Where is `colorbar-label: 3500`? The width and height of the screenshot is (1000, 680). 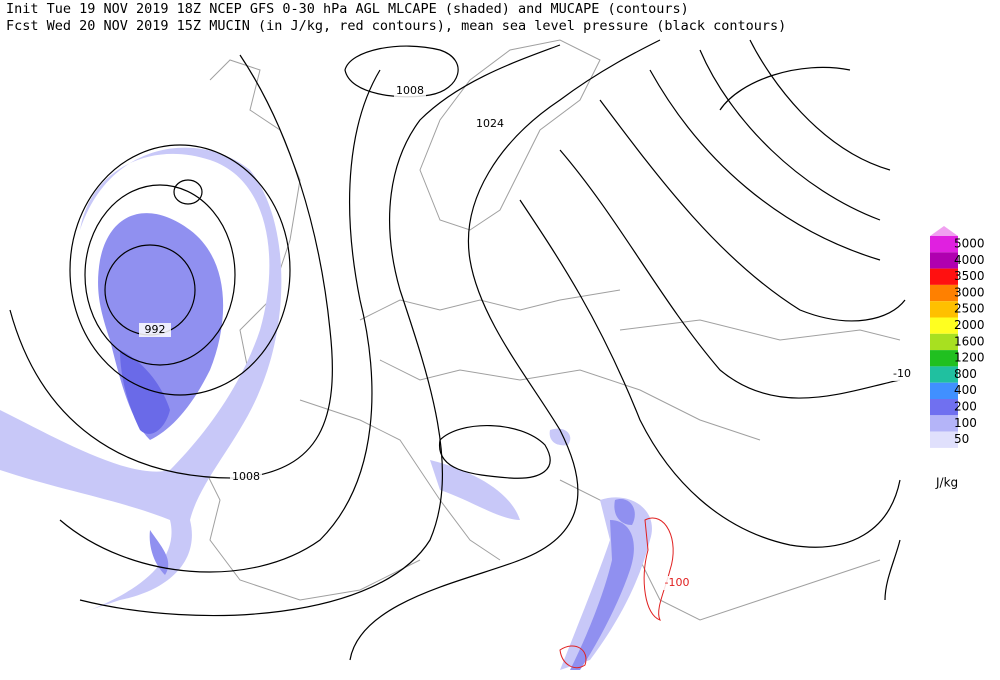
colorbar-label: 3500 is located at coordinates (969, 276).